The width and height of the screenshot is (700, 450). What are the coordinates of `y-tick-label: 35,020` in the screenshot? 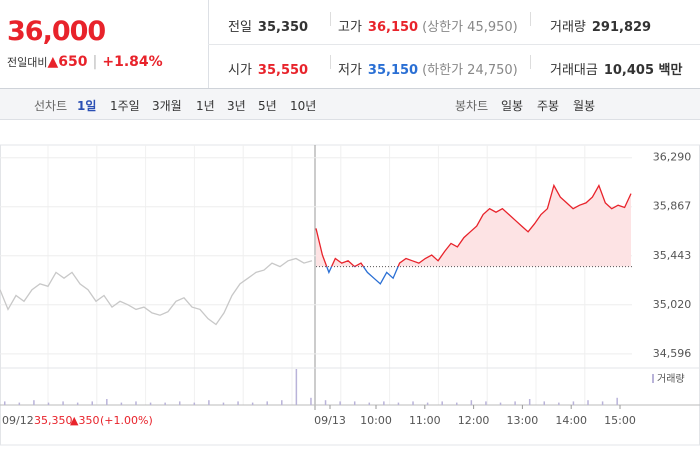 It's located at (672, 304).